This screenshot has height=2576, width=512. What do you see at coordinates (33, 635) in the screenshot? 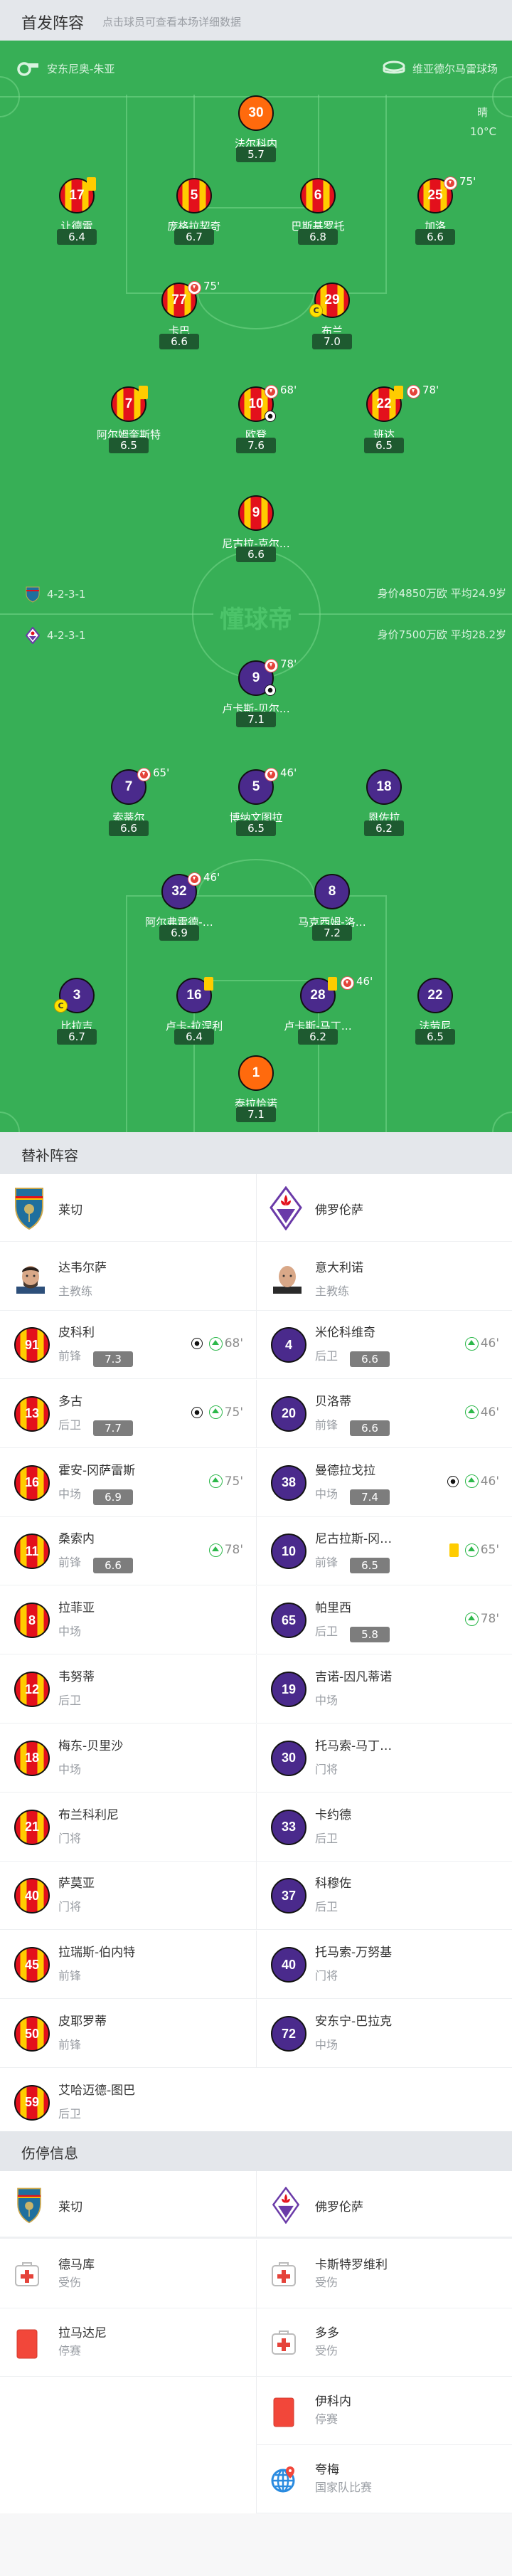
I see `fiorentina-crest-icon` at bounding box center [33, 635].